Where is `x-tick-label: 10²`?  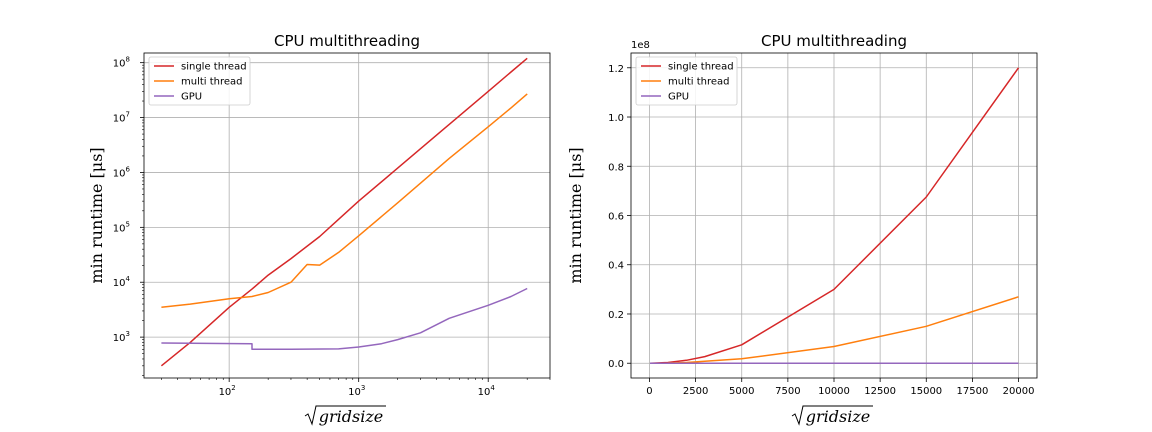 x-tick-label: 10² is located at coordinates (227, 391).